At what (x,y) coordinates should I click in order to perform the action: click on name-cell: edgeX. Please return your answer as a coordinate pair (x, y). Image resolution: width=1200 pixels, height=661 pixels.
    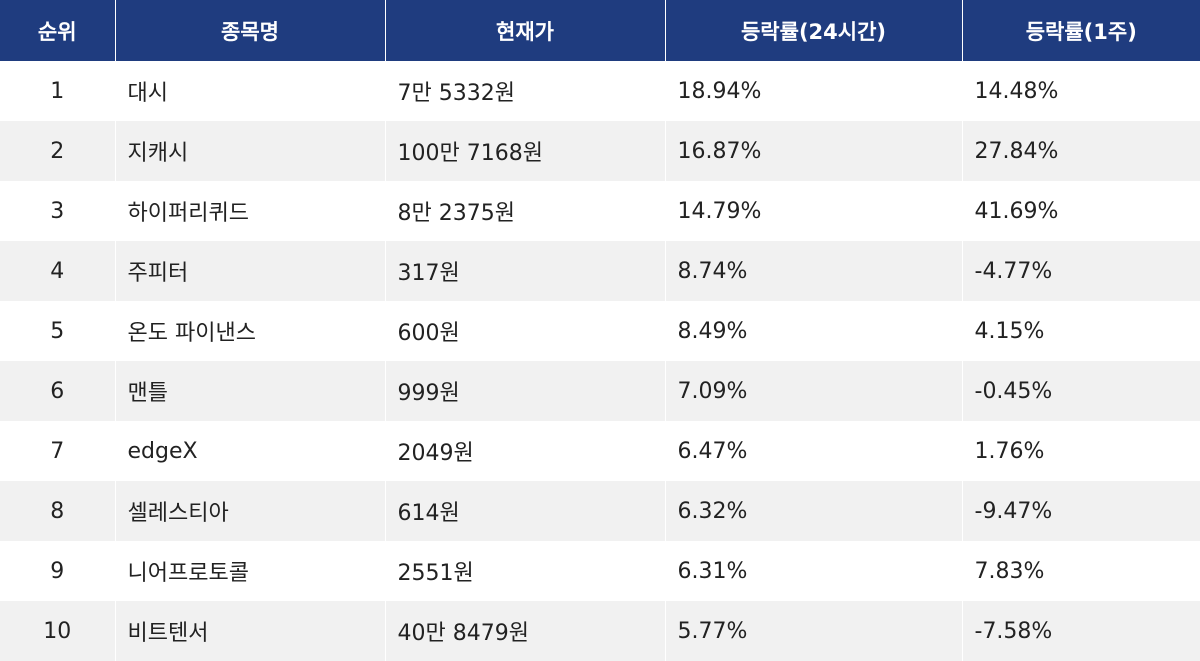
    Looking at the image, I should click on (250, 451).